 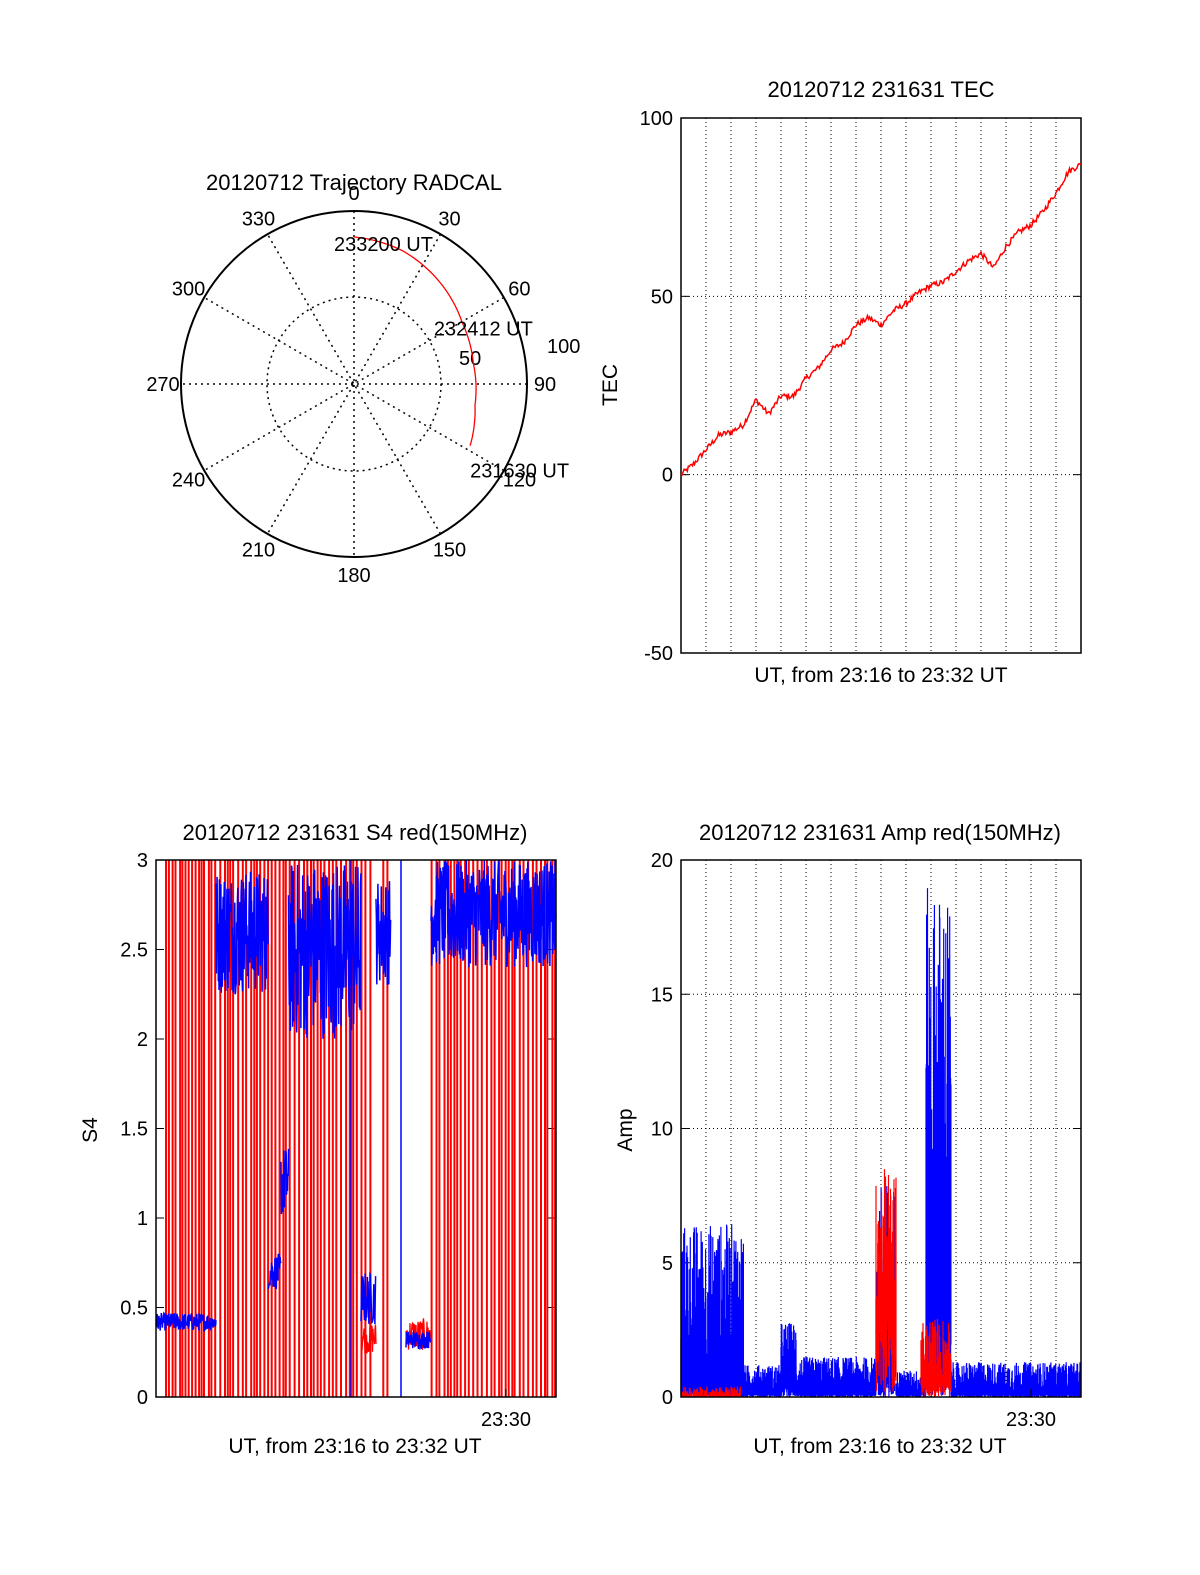 What do you see at coordinates (667, 1398) in the screenshot?
I see `amp-y-tick-label: 0` at bounding box center [667, 1398].